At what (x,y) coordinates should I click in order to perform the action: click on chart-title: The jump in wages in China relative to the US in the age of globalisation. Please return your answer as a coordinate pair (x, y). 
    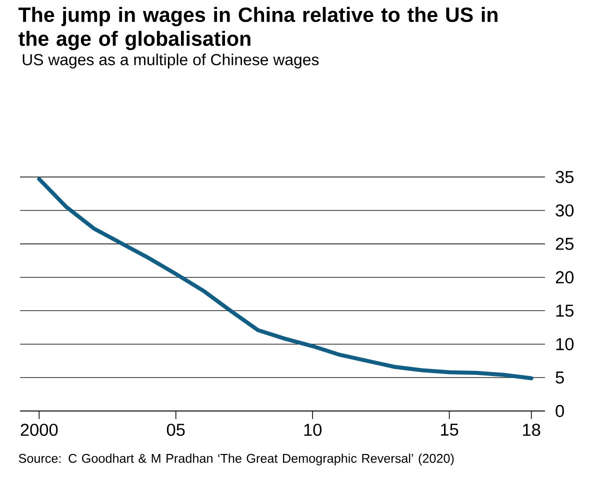
    Looking at the image, I should click on (258, 28).